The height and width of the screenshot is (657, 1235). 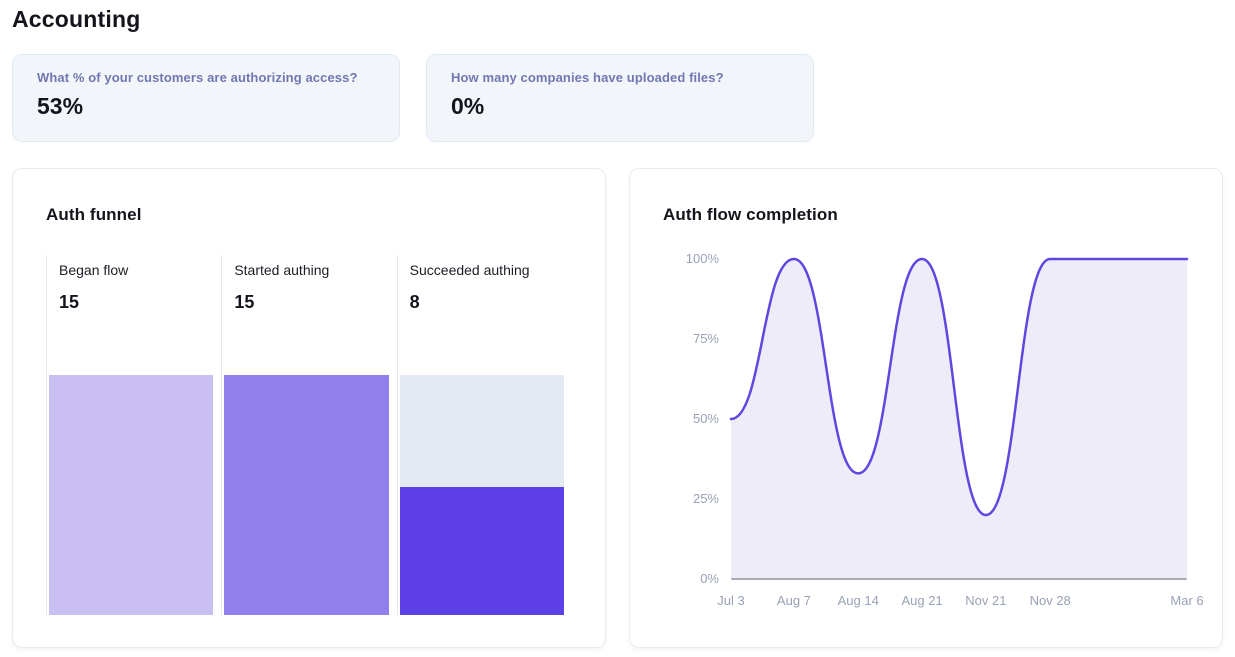 I want to click on funnel-column-started-authing: Started authing 15, so click(x=308, y=435).